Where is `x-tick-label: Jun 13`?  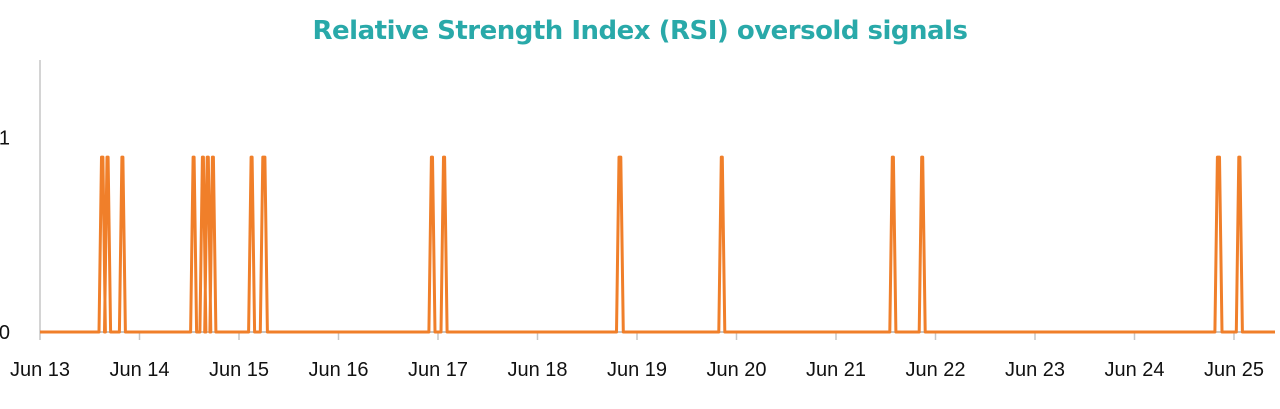
x-tick-label: Jun 13 is located at coordinates (40, 370).